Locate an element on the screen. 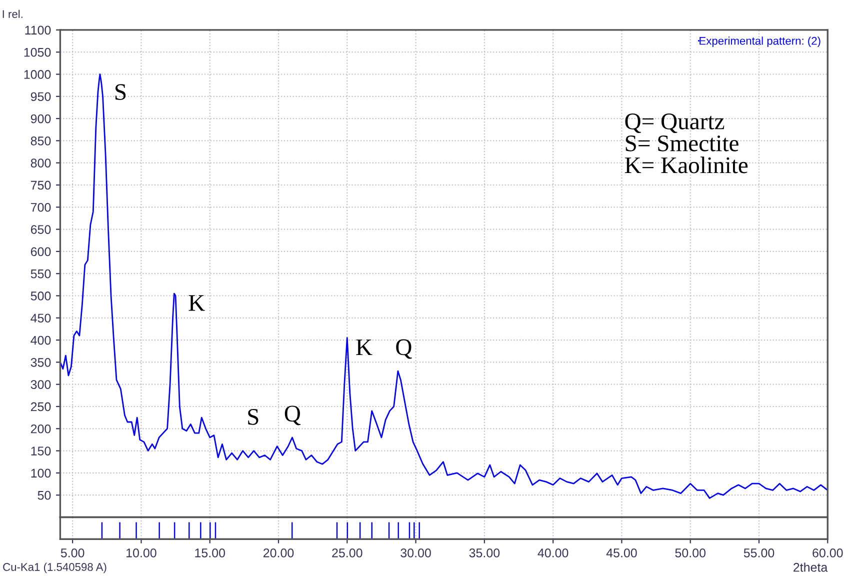 The width and height of the screenshot is (848, 576). annotation: Q= Quartz is located at coordinates (674, 124).